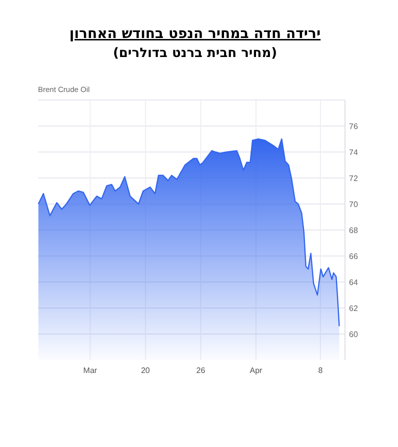  I want to click on y-tick-label: 76, so click(353, 126).